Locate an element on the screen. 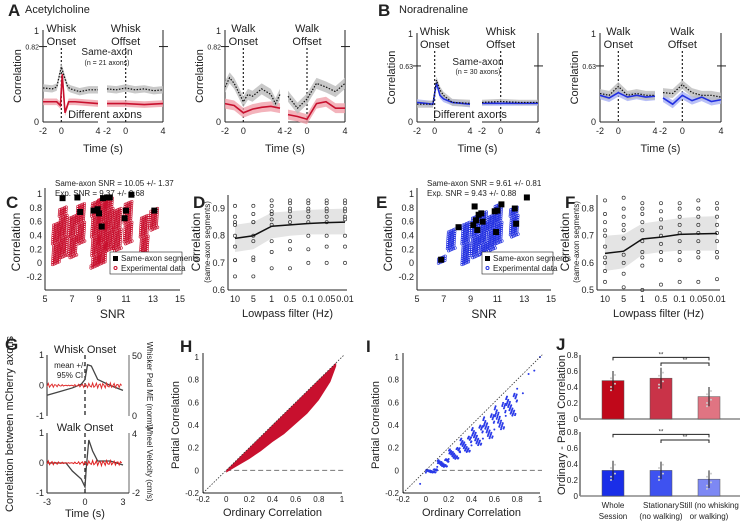 The image size is (741, 524). event-label: Offset is located at coordinates (306, 42).